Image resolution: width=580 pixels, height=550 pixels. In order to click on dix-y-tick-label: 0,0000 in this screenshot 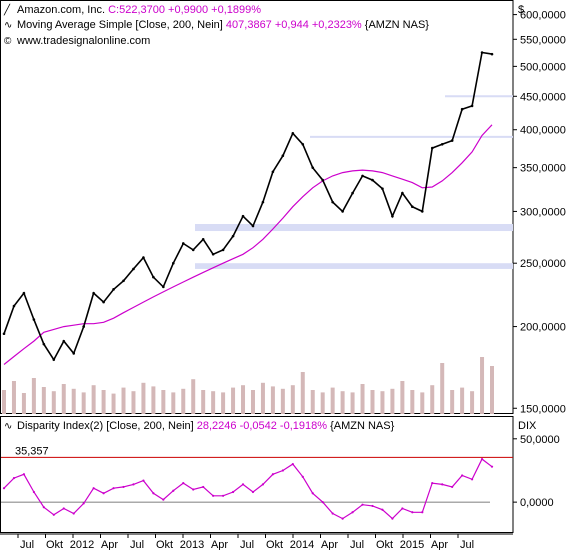, I will do `click(537, 503)`.